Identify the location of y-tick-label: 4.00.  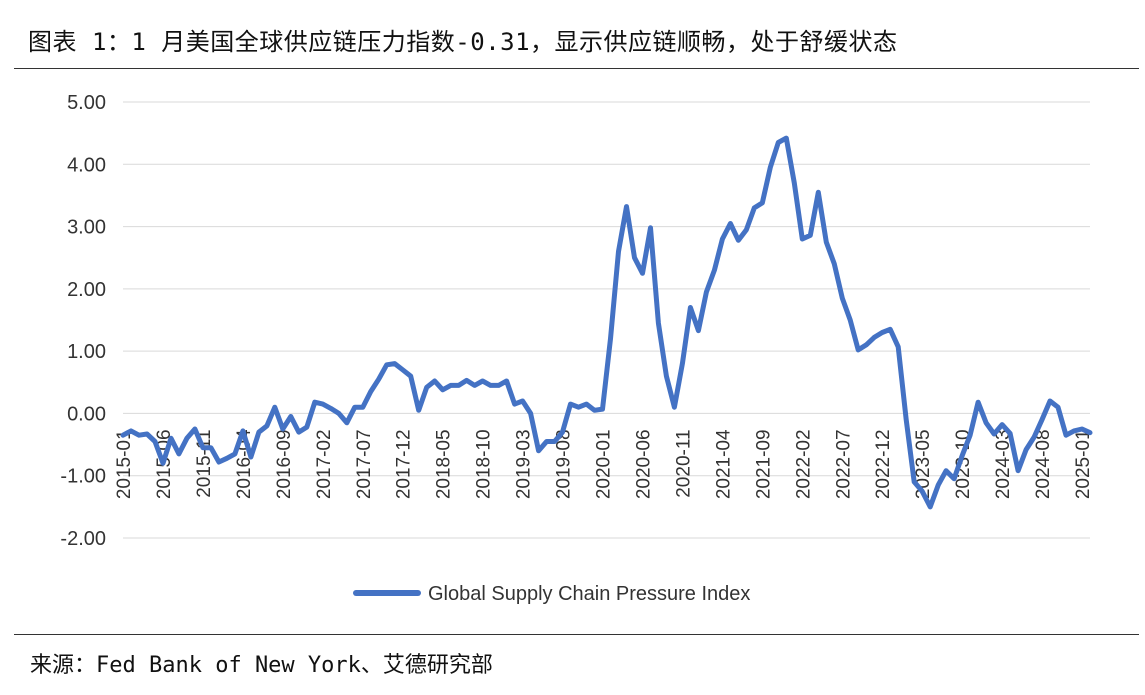
(86, 165).